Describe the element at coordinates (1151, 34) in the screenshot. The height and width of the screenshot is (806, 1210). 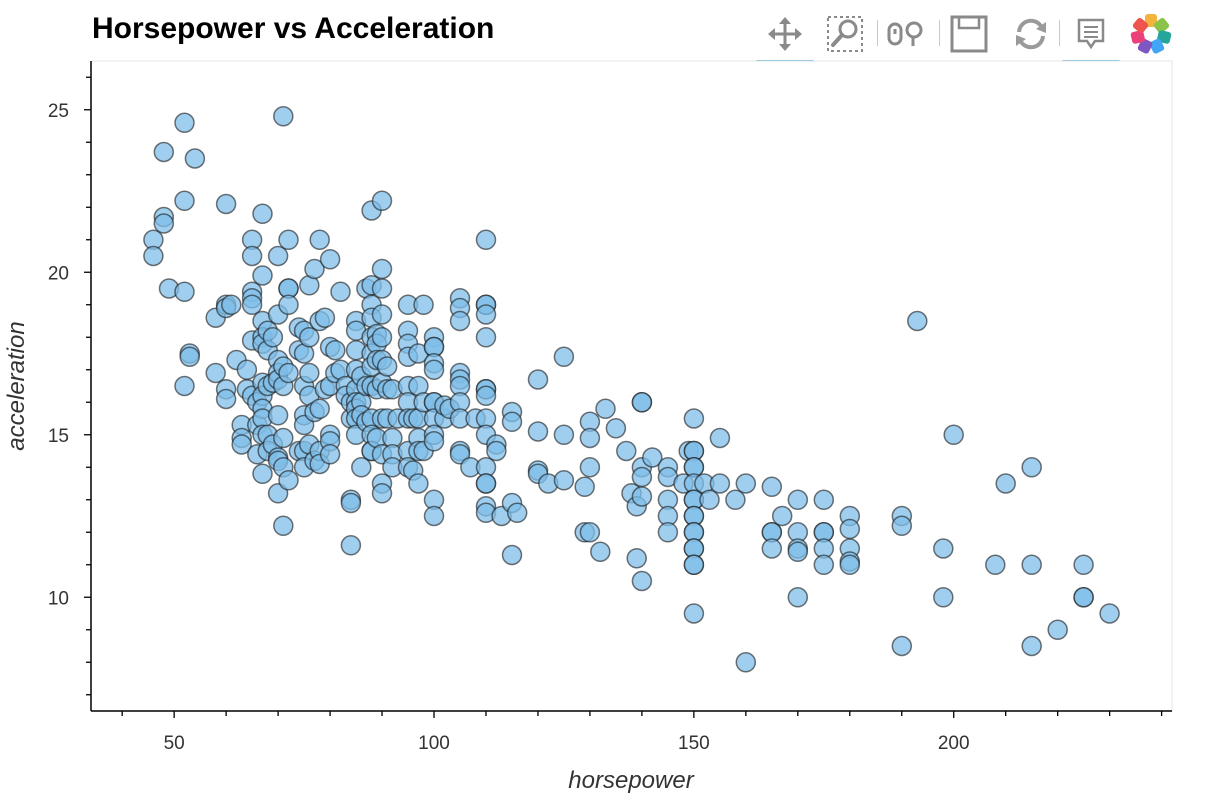
I see `bokeh-logo` at that location.